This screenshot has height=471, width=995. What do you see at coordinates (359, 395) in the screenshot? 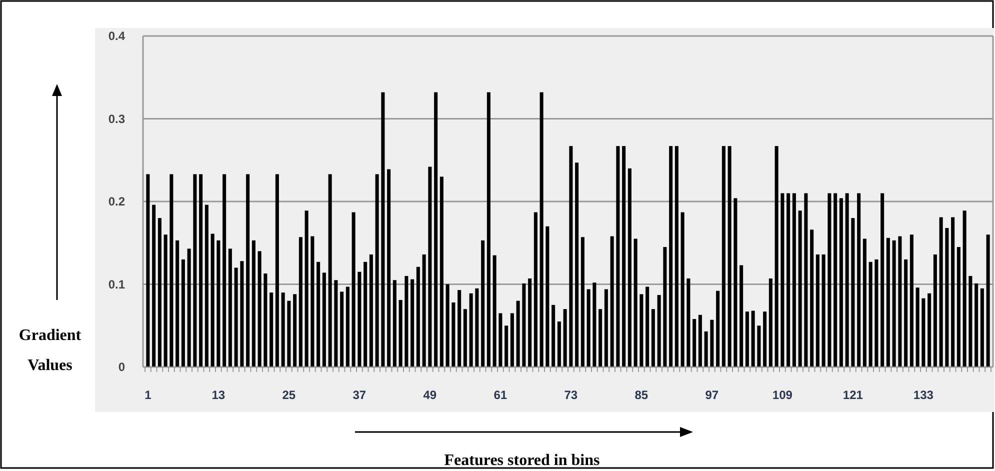
I see `x-tick-label: 37` at bounding box center [359, 395].